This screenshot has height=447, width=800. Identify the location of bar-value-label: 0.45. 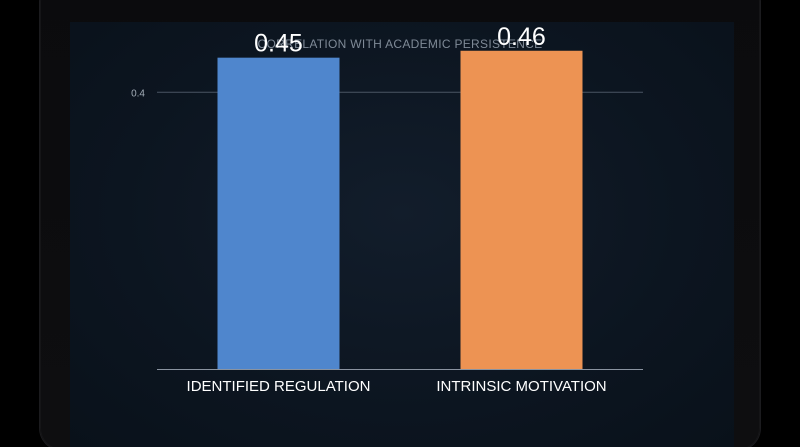
(278, 44).